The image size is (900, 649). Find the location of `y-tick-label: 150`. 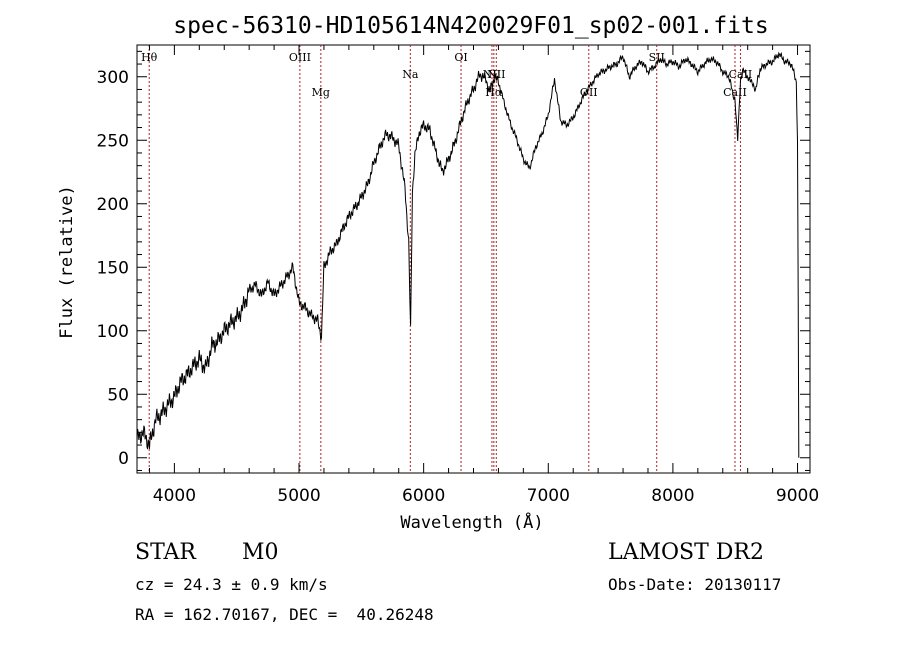

y-tick-label: 150 is located at coordinates (113, 268).